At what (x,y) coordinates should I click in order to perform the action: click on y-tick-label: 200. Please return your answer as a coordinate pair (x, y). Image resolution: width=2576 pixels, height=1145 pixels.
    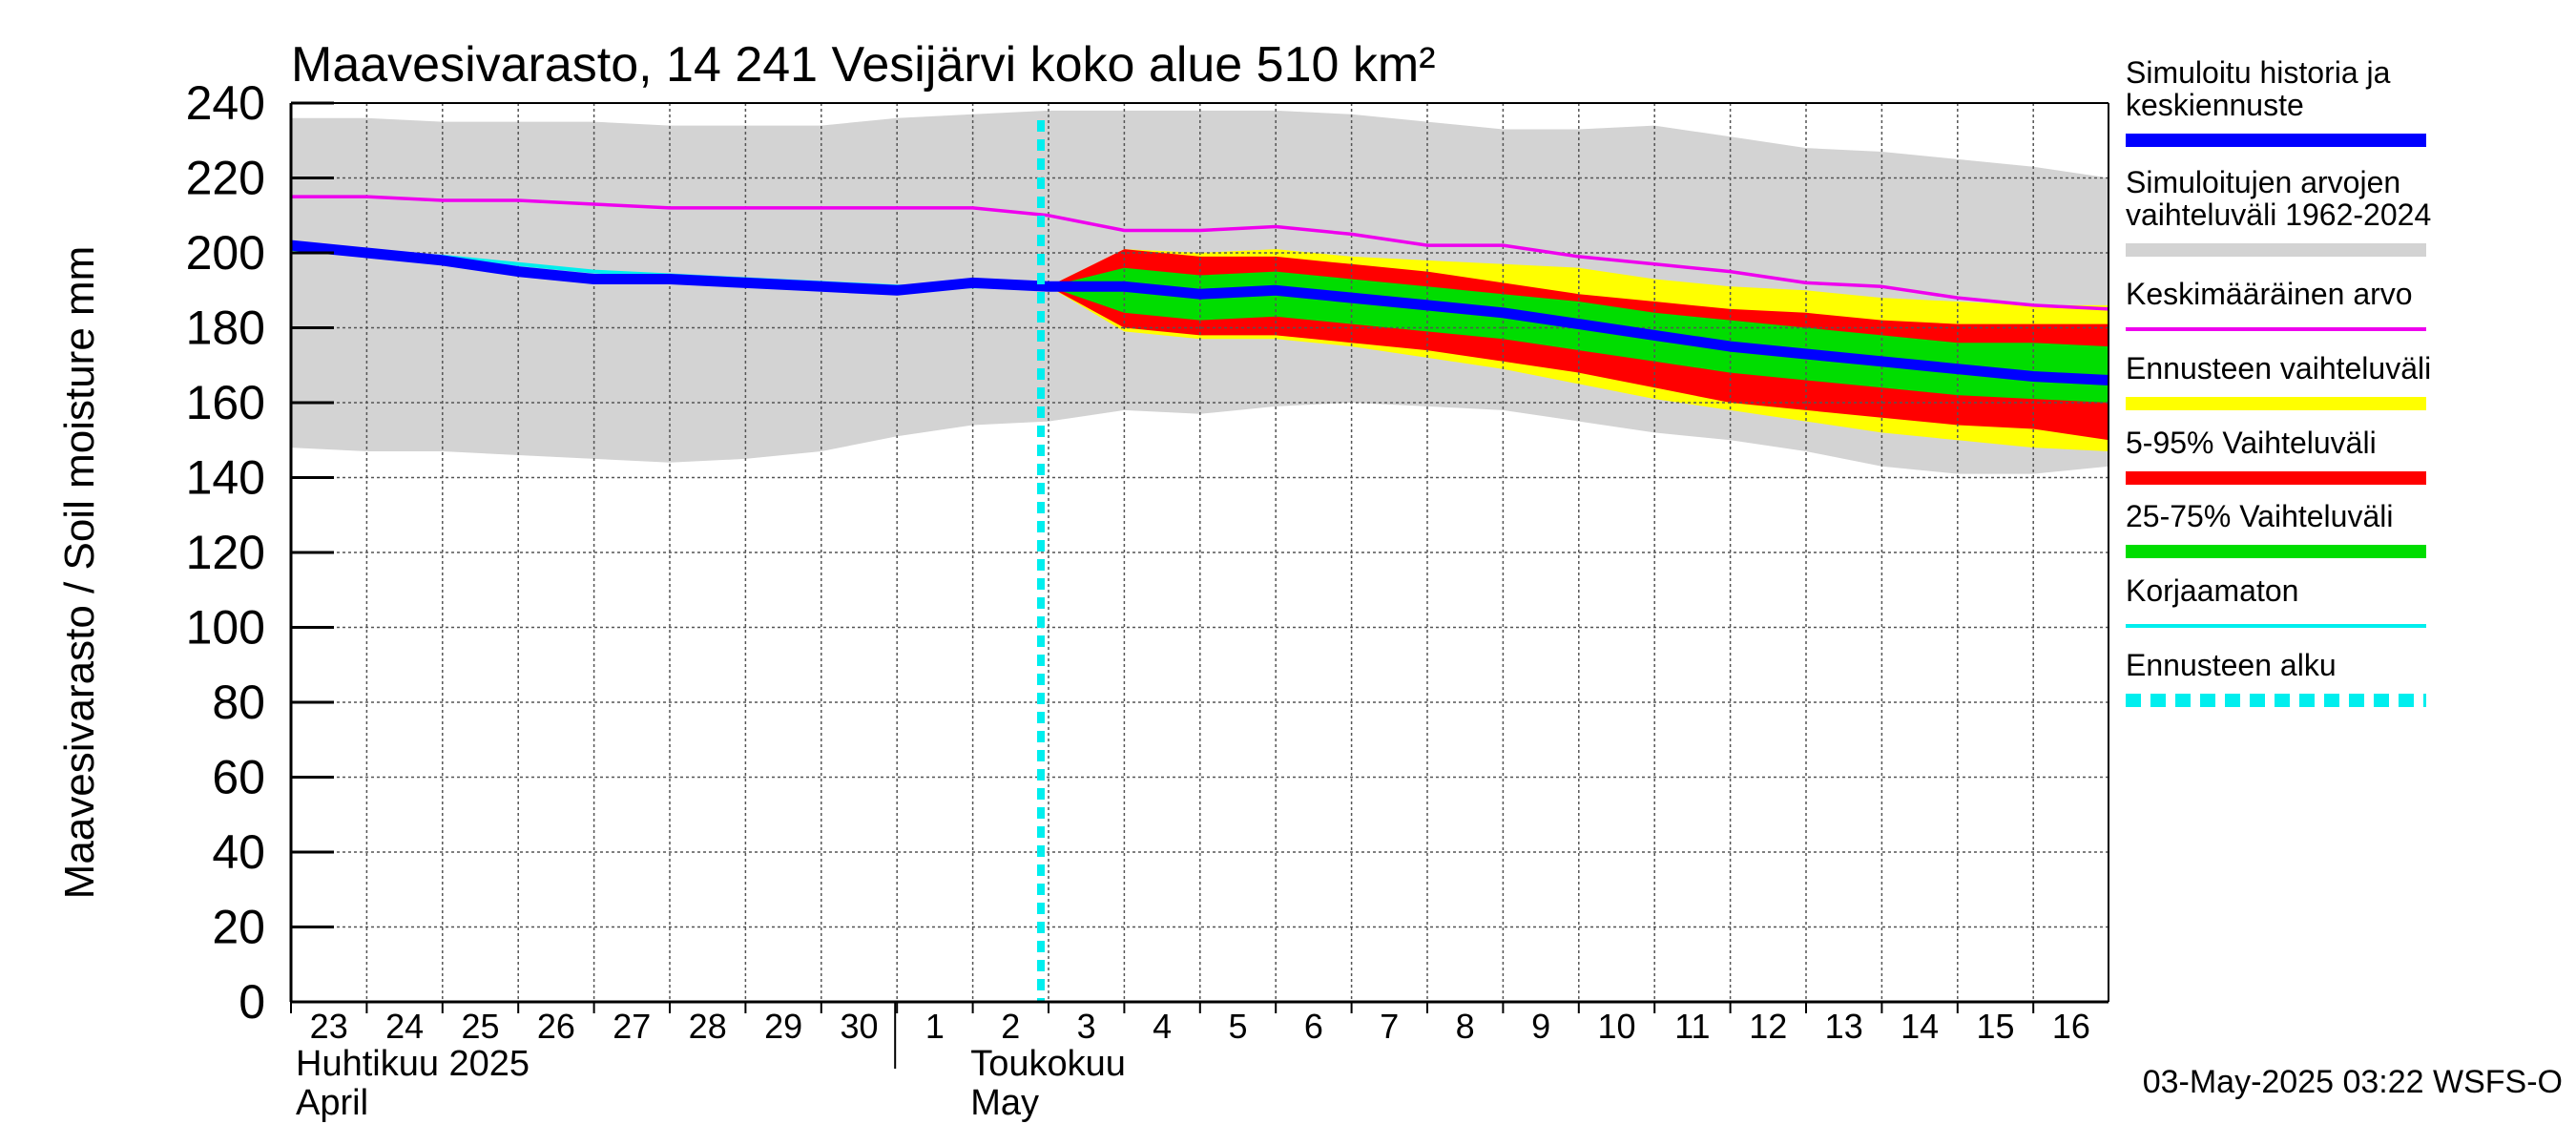
    Looking at the image, I should click on (225, 253).